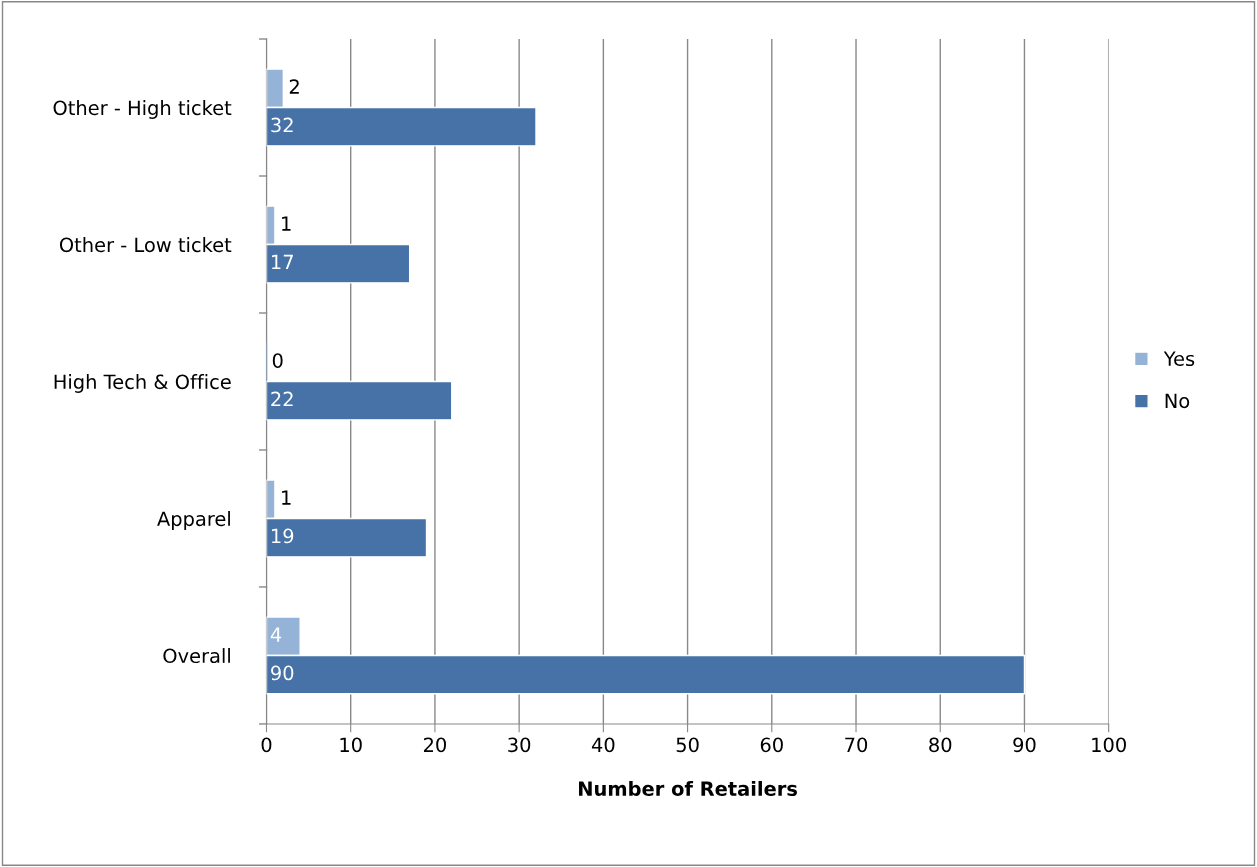 The width and height of the screenshot is (1257, 867). Describe the element at coordinates (1179, 359) in the screenshot. I see `legend-label: Yes` at that location.